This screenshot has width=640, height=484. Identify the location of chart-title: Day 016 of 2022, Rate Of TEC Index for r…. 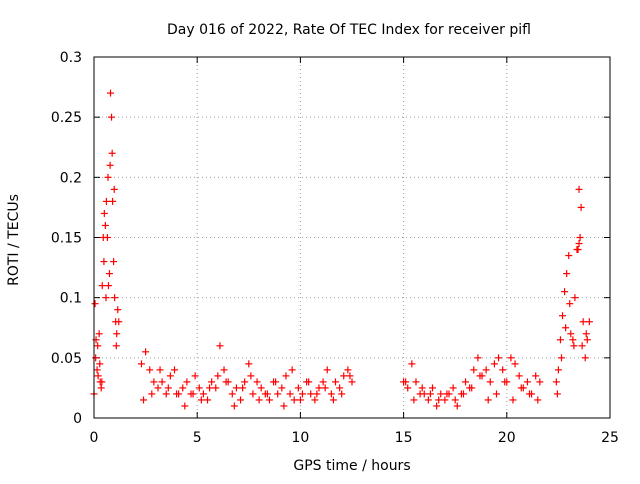
(349, 30).